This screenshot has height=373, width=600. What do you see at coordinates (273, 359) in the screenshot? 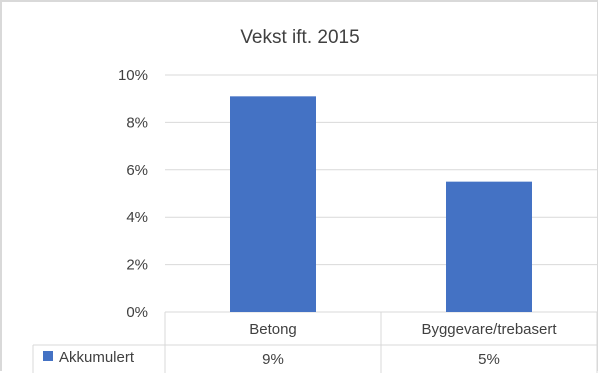
I see `table-value: 9%` at bounding box center [273, 359].